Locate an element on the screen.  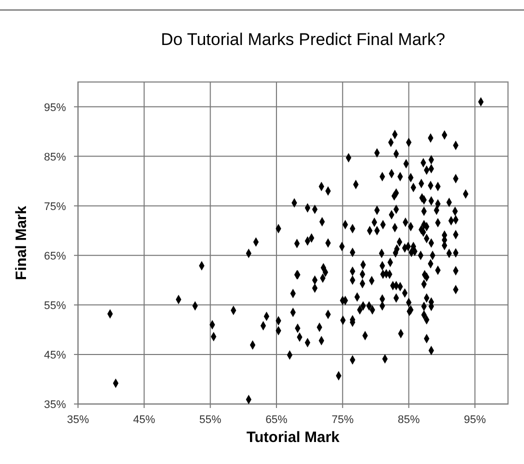
x-tick-label: 55% is located at coordinates (210, 420).